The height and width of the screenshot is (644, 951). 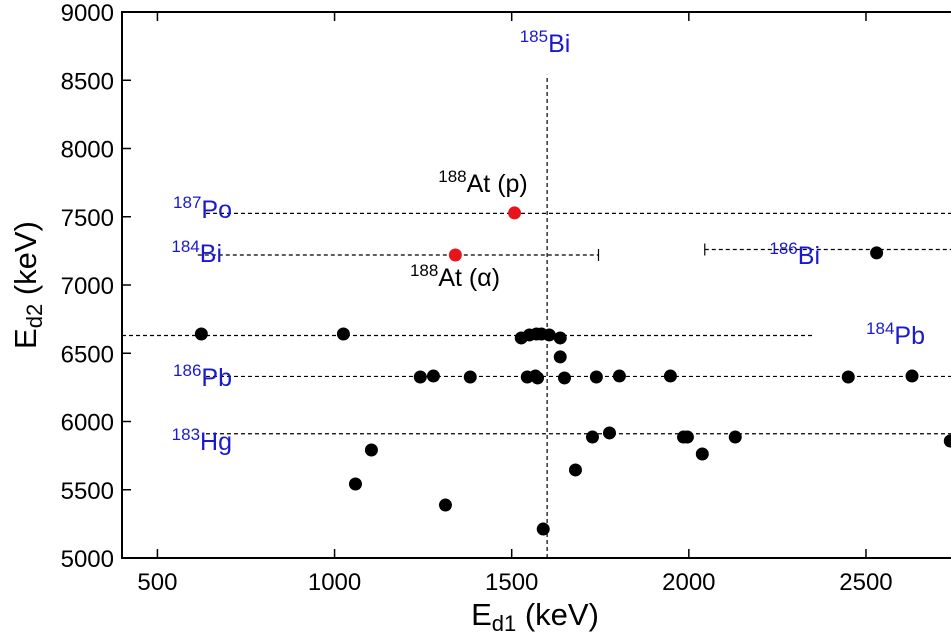 What do you see at coordinates (87, 218) in the screenshot?
I see `y-tick-label: 7500` at bounding box center [87, 218].